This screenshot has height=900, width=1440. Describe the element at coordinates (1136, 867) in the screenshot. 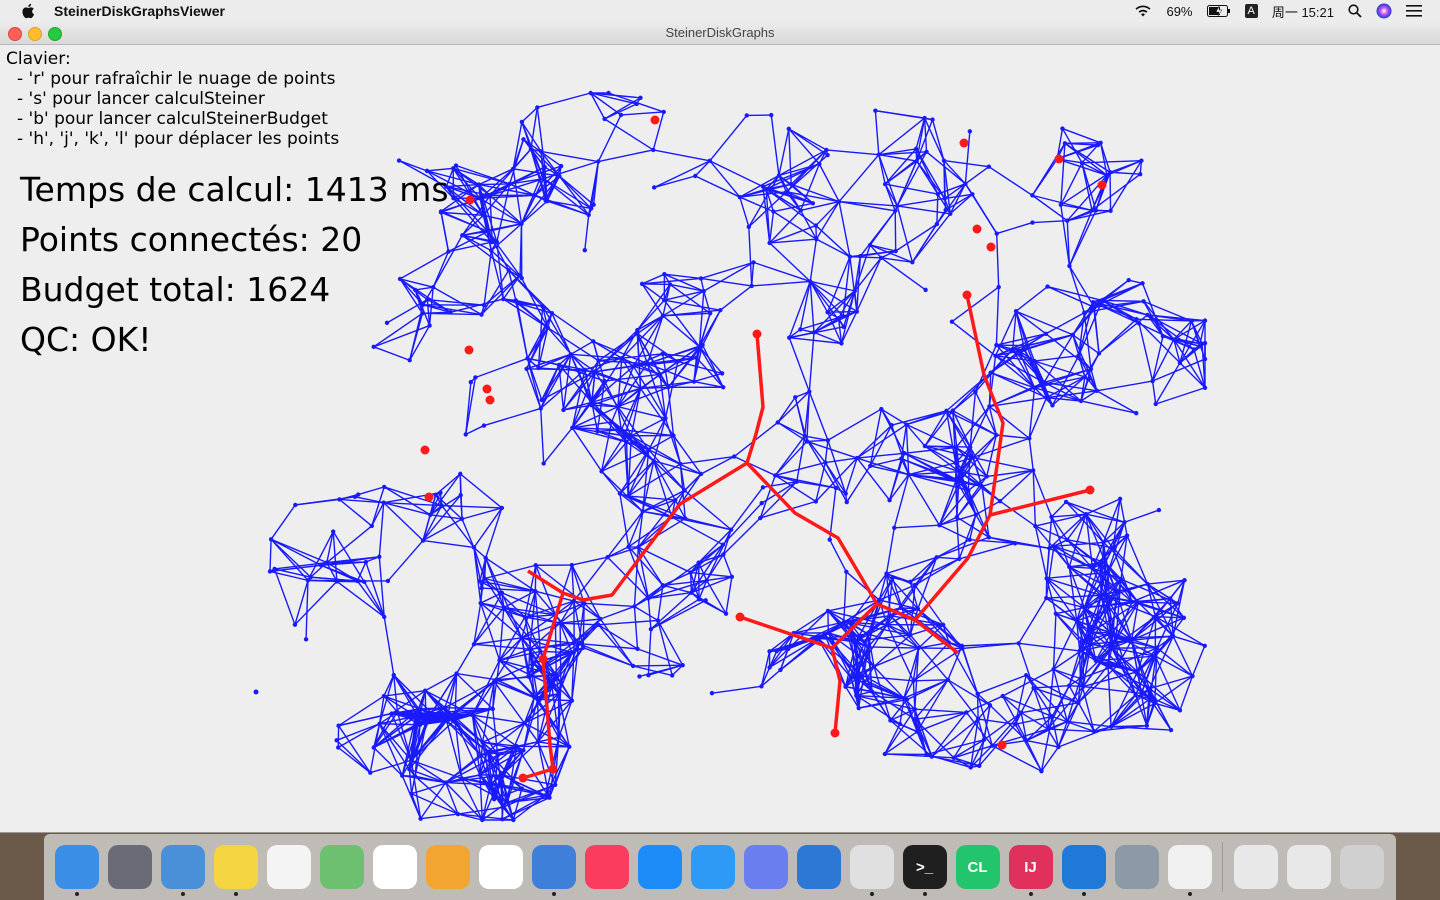

I see `preview-icon` at that location.